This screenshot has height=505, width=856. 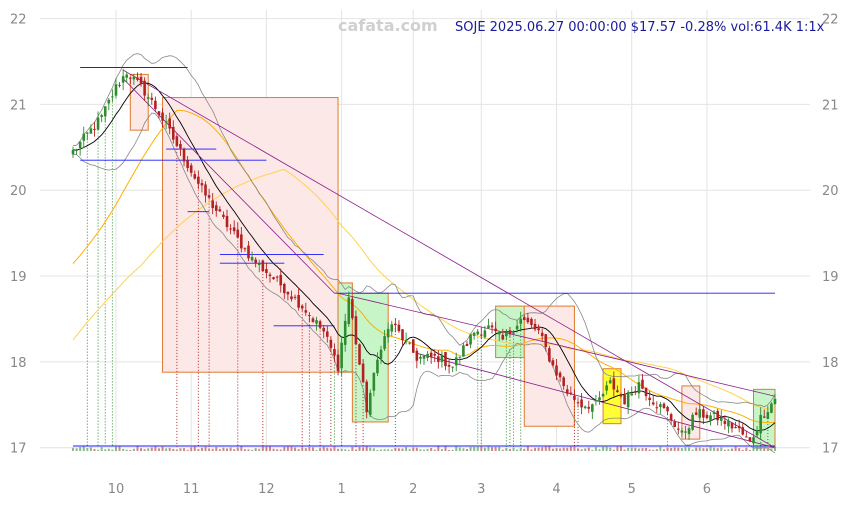 I want to click on x-tick-label: 3, so click(x=481, y=489).